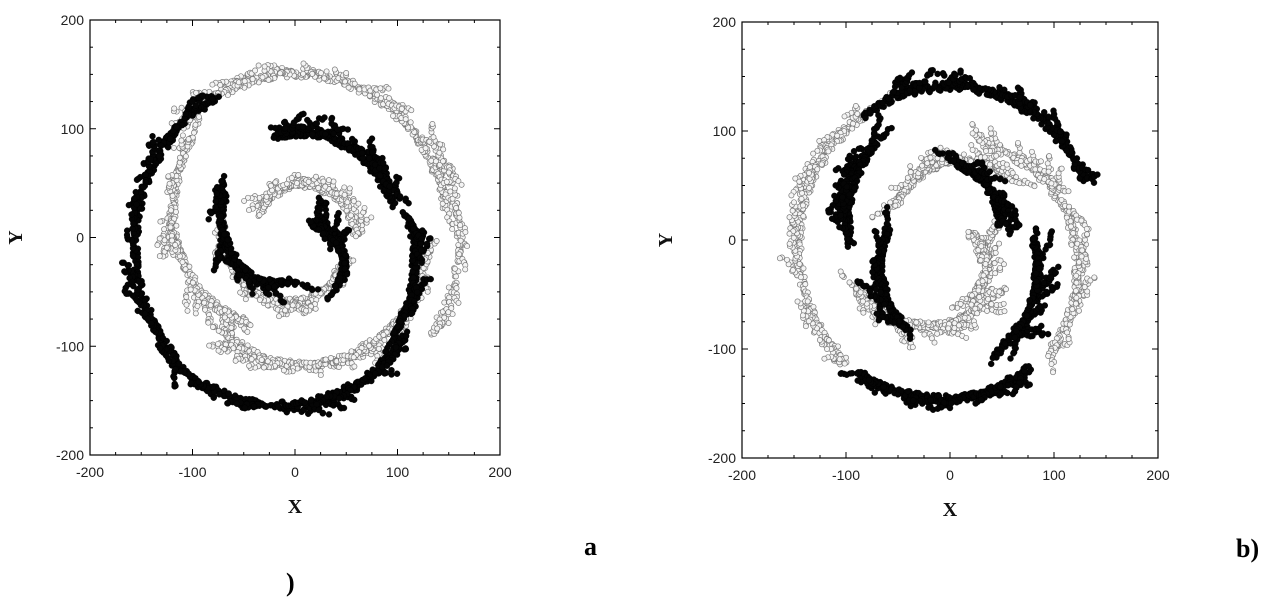 This screenshot has width=1272, height=598. What do you see at coordinates (500, 472) in the screenshot?
I see `x-tick-label: 200` at bounding box center [500, 472].